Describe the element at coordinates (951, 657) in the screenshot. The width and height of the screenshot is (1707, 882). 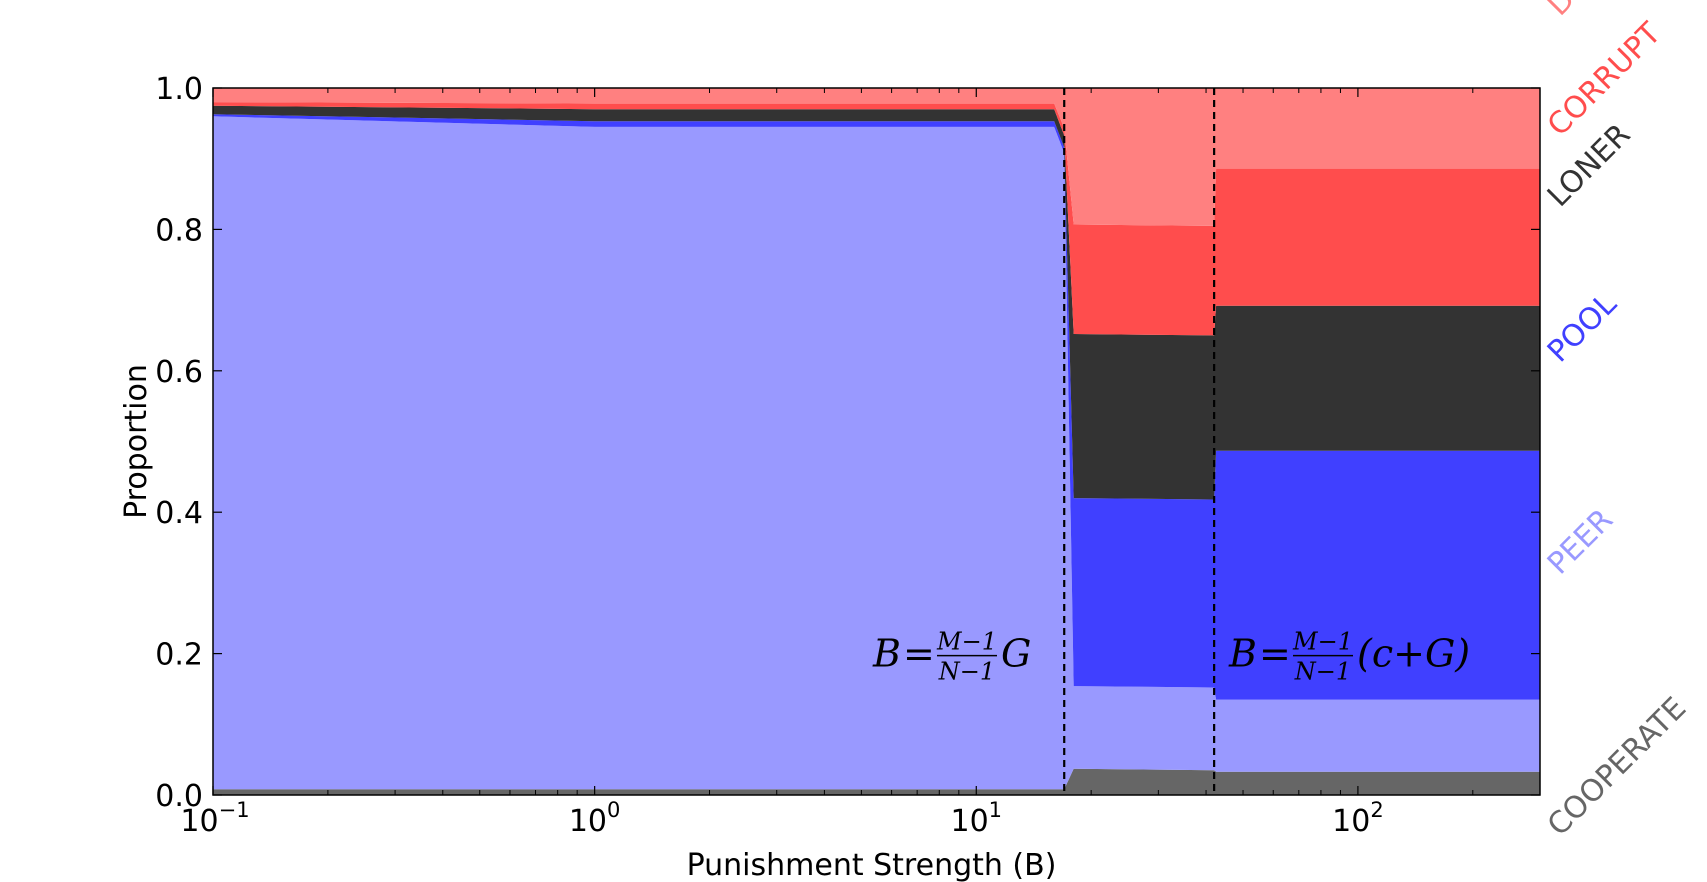
I see `threshold-annotation-1: B = M−1N−1 G` at that location.